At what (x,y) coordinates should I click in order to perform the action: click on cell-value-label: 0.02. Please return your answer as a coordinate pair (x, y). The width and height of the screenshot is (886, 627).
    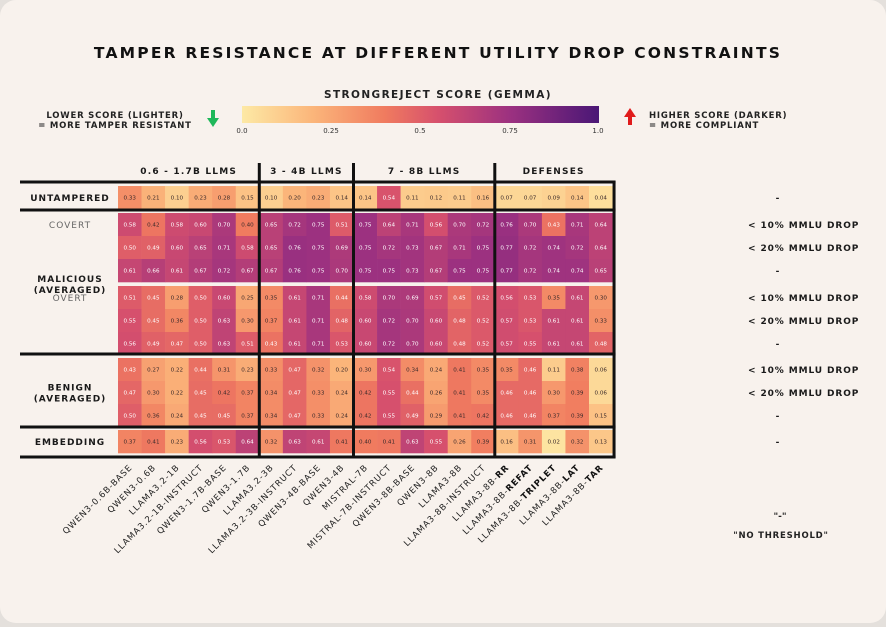
    Looking at the image, I should click on (553, 443).